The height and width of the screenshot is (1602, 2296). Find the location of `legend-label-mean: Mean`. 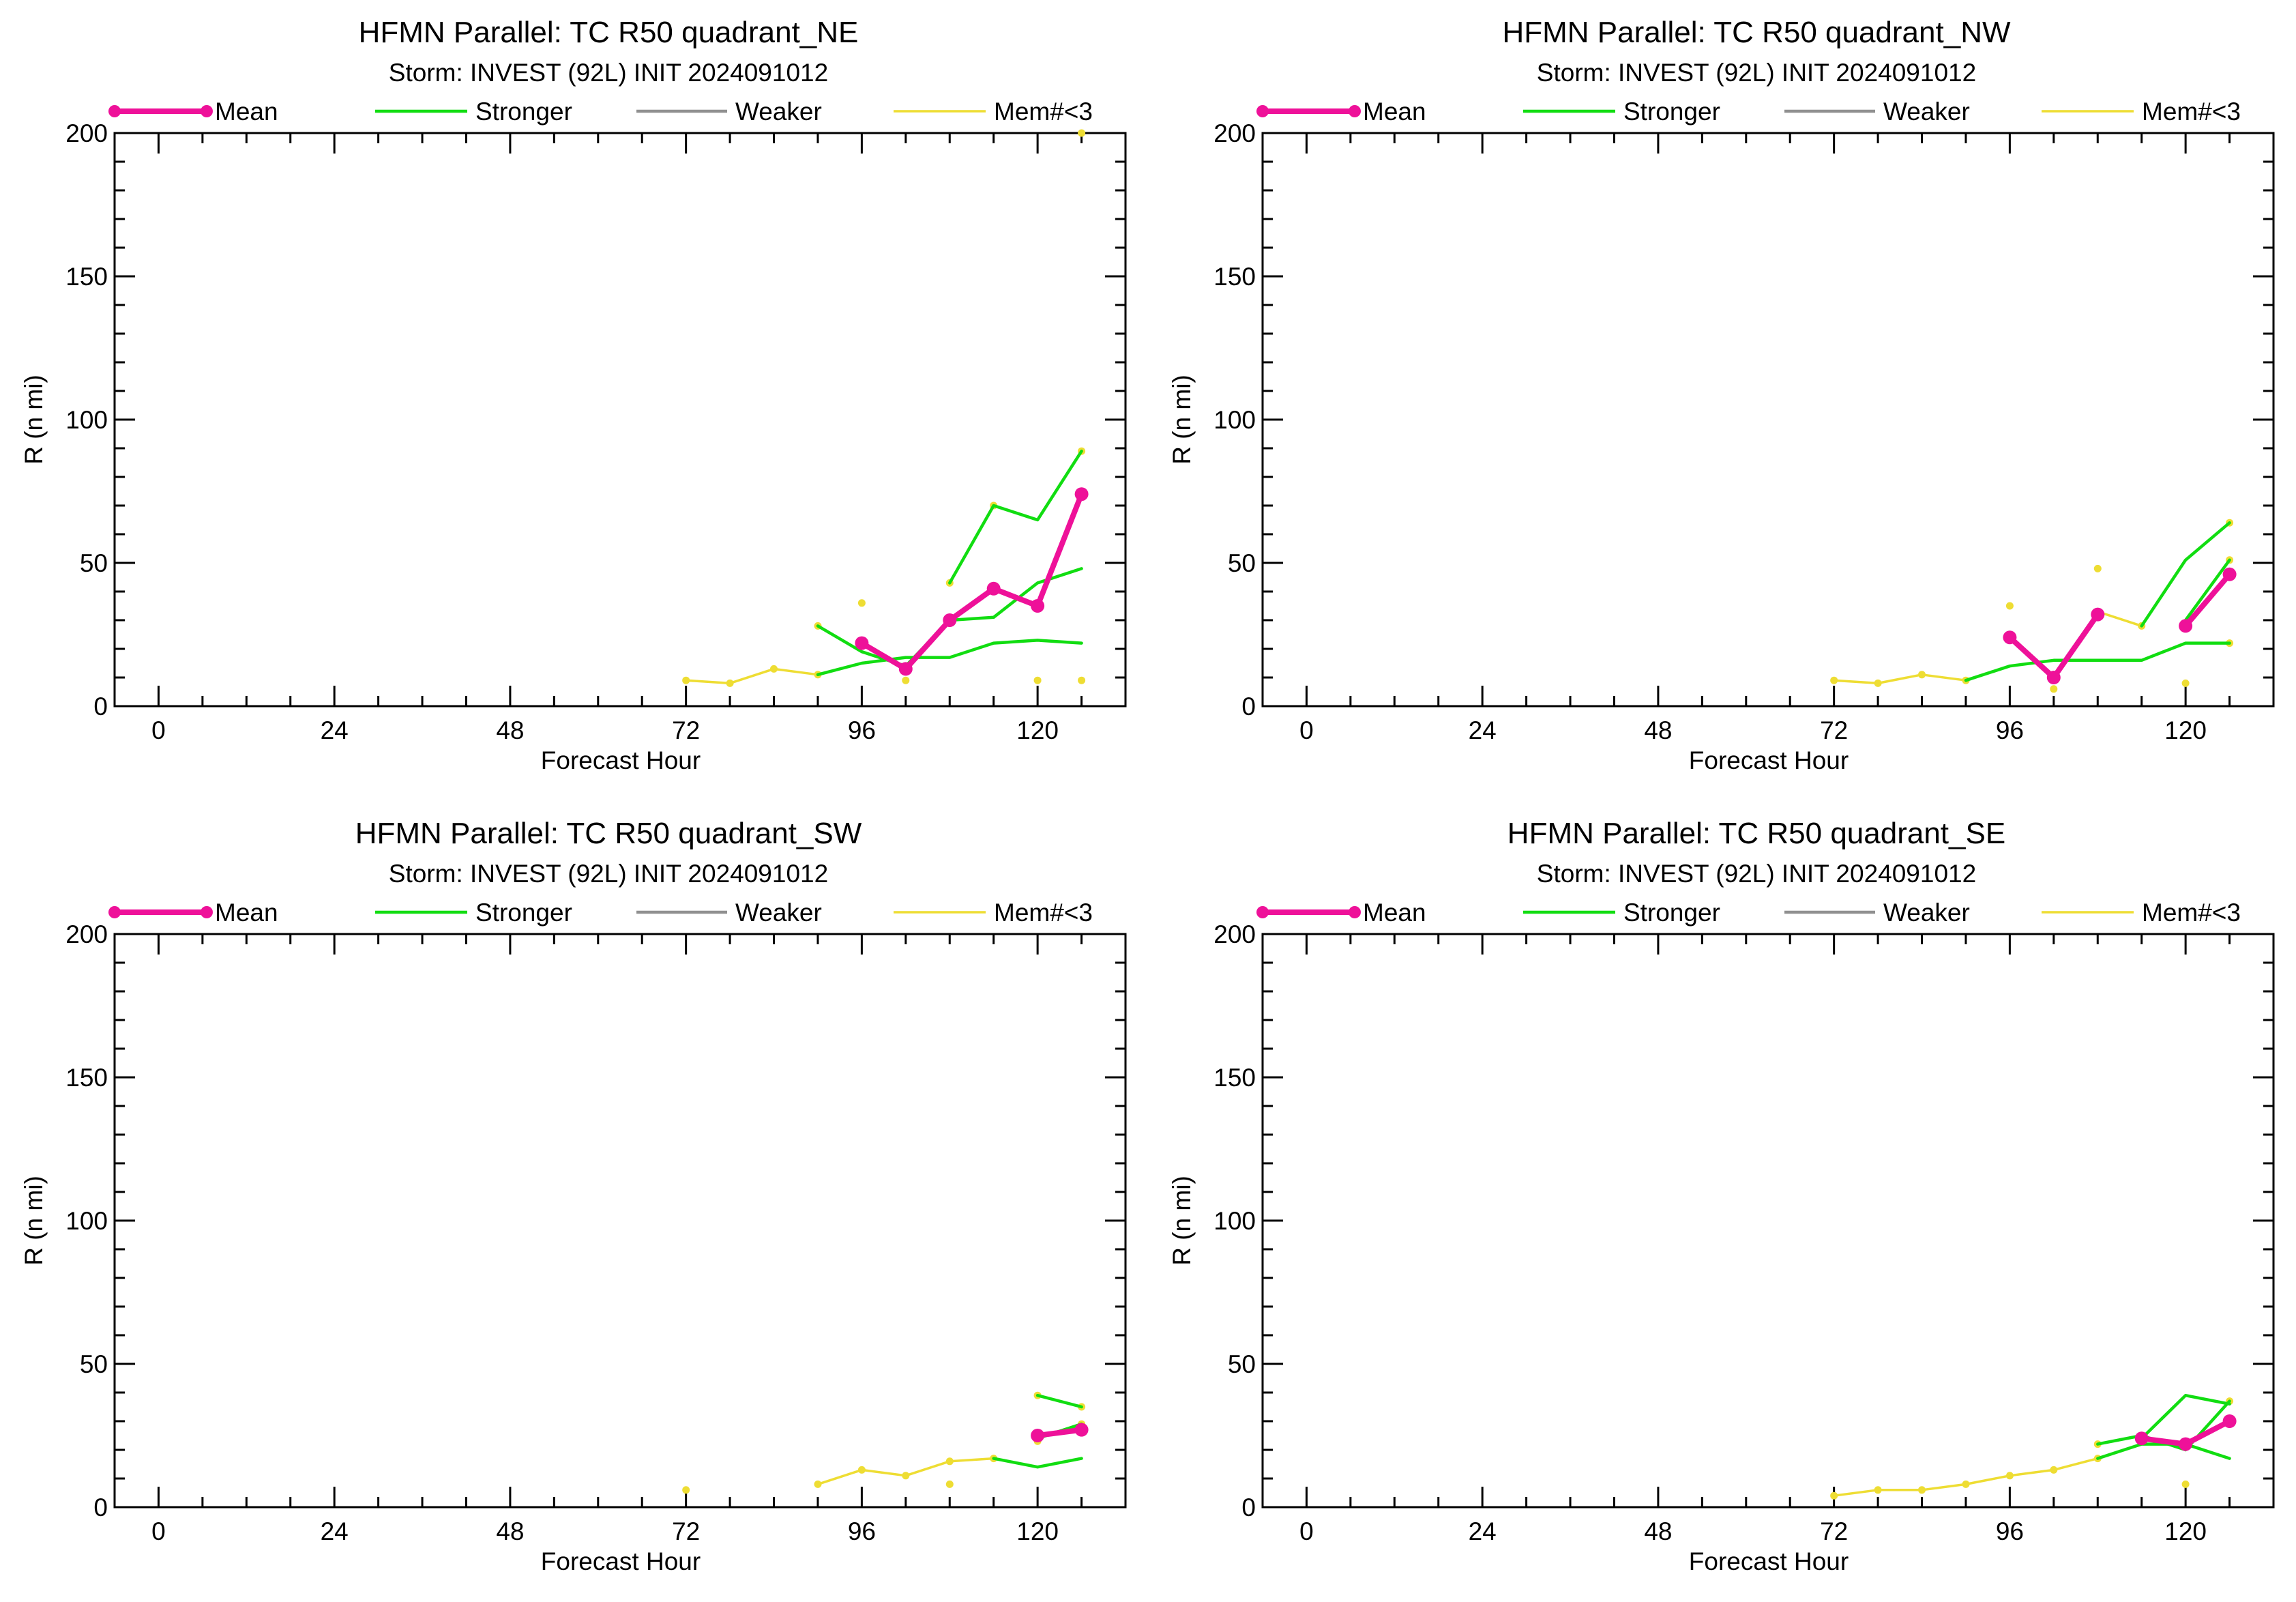

legend-label-mean: Mean is located at coordinates (1395, 913).